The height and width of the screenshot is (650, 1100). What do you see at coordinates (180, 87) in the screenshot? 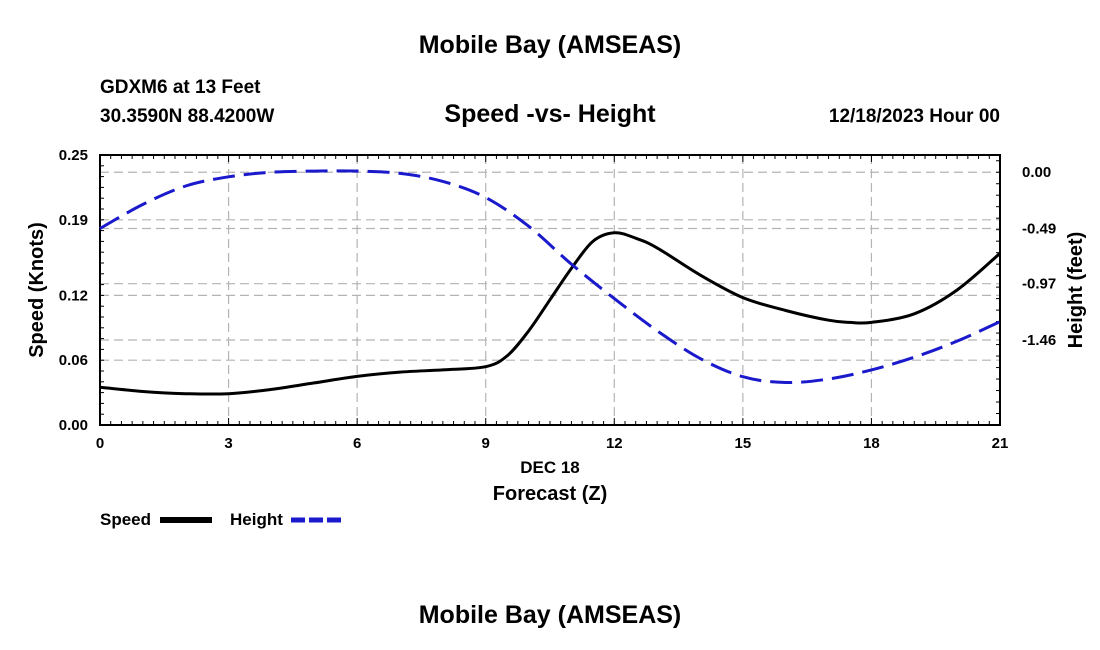
I see `station-name: GDXM6 at 13 Feet` at bounding box center [180, 87].